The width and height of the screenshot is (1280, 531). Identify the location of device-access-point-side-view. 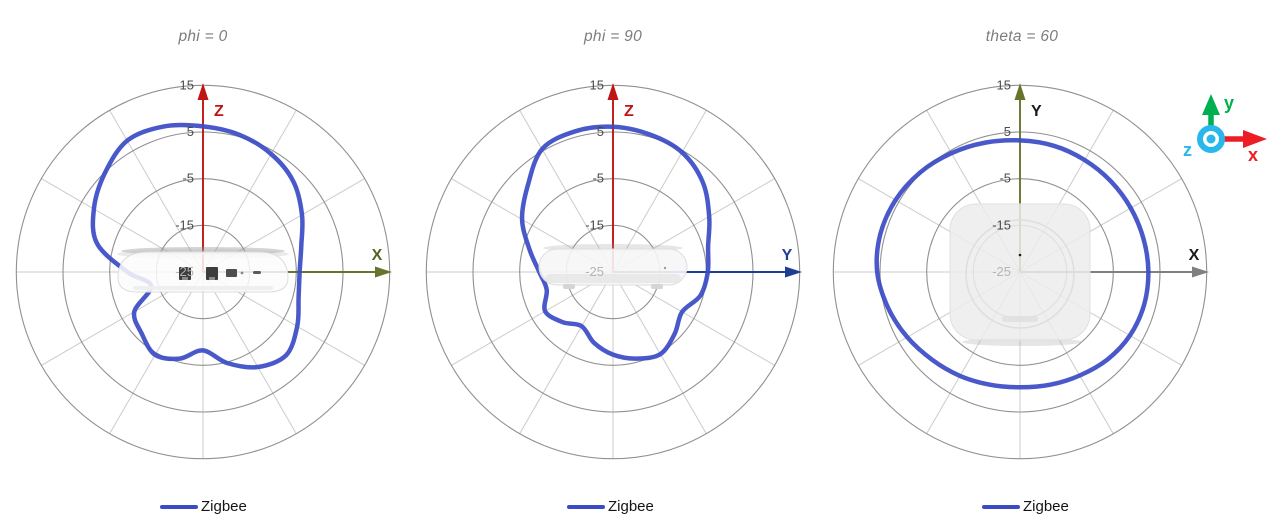
(613, 266).